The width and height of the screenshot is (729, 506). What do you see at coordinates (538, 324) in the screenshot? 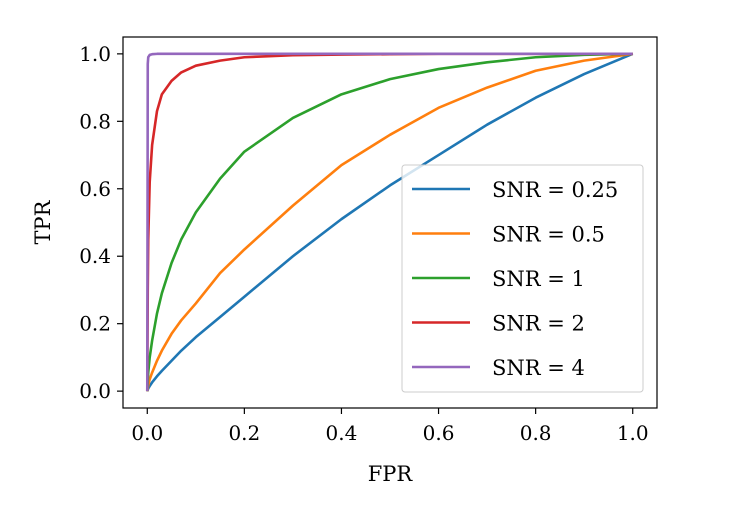
I see `legend-label-4: SNR = 2` at bounding box center [538, 324].